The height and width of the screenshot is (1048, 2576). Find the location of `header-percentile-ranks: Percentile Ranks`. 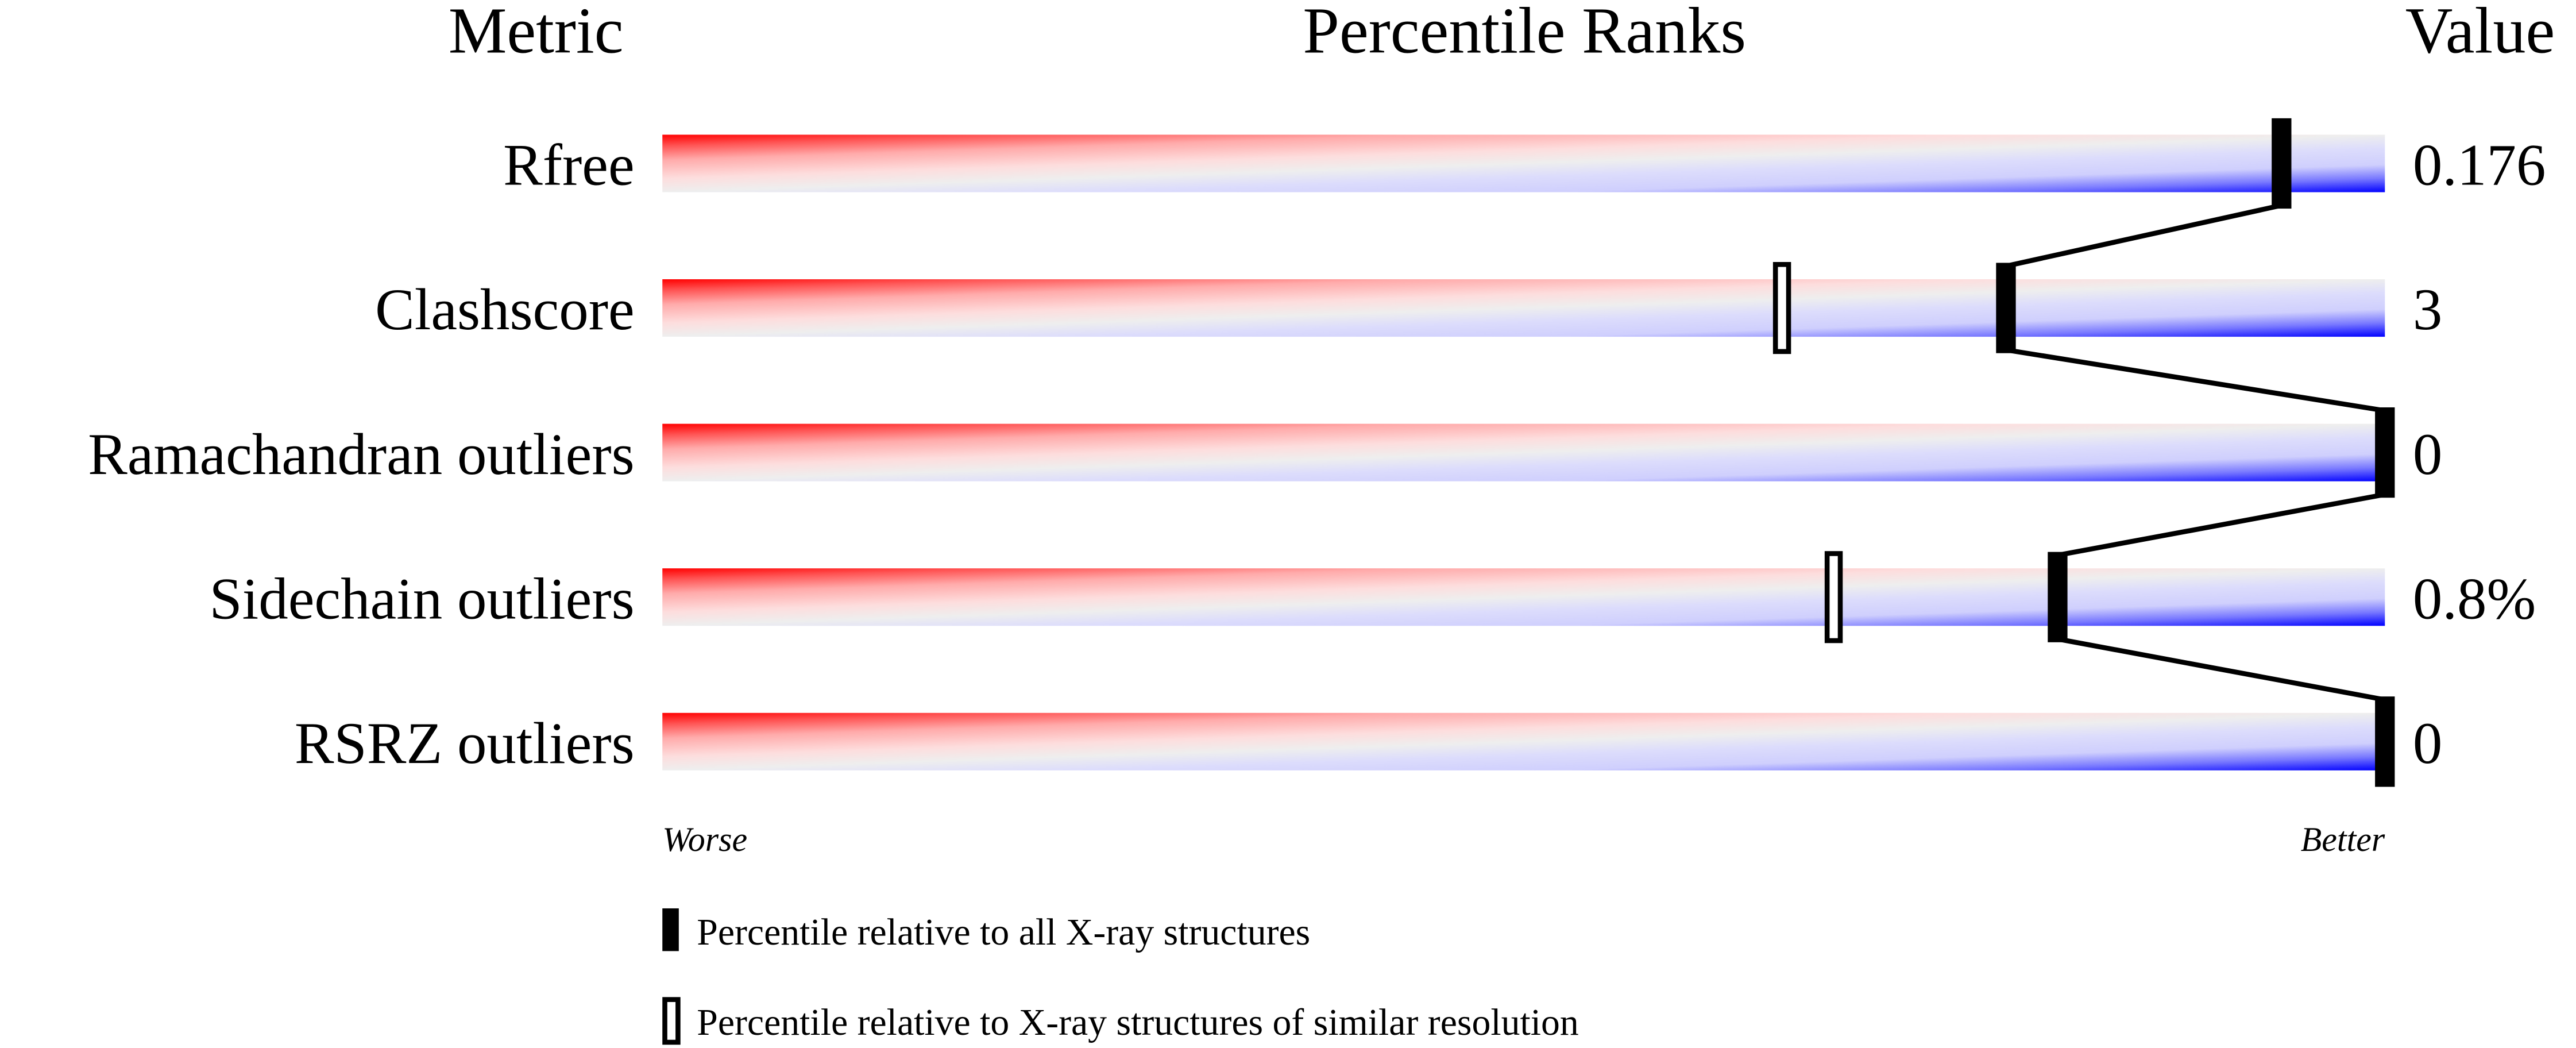

header-percentile-ranks: Percentile Ranks is located at coordinates (1524, 33).